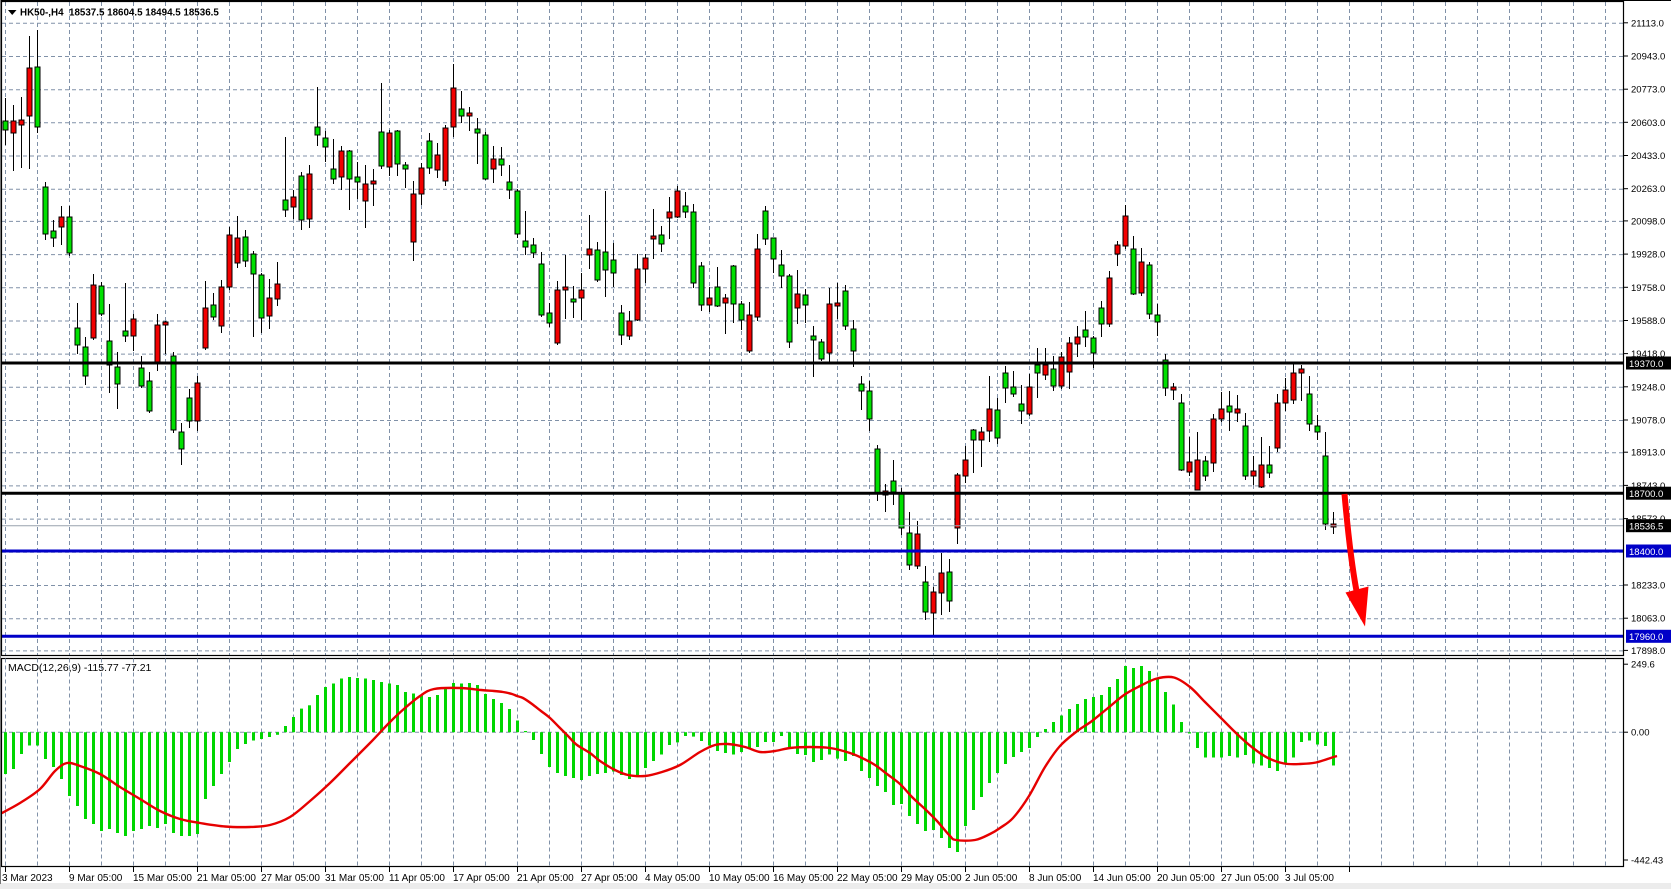  Describe the element at coordinates (1122, 878) in the screenshot. I see `svg-text: 14 Jun 05:00` at that location.